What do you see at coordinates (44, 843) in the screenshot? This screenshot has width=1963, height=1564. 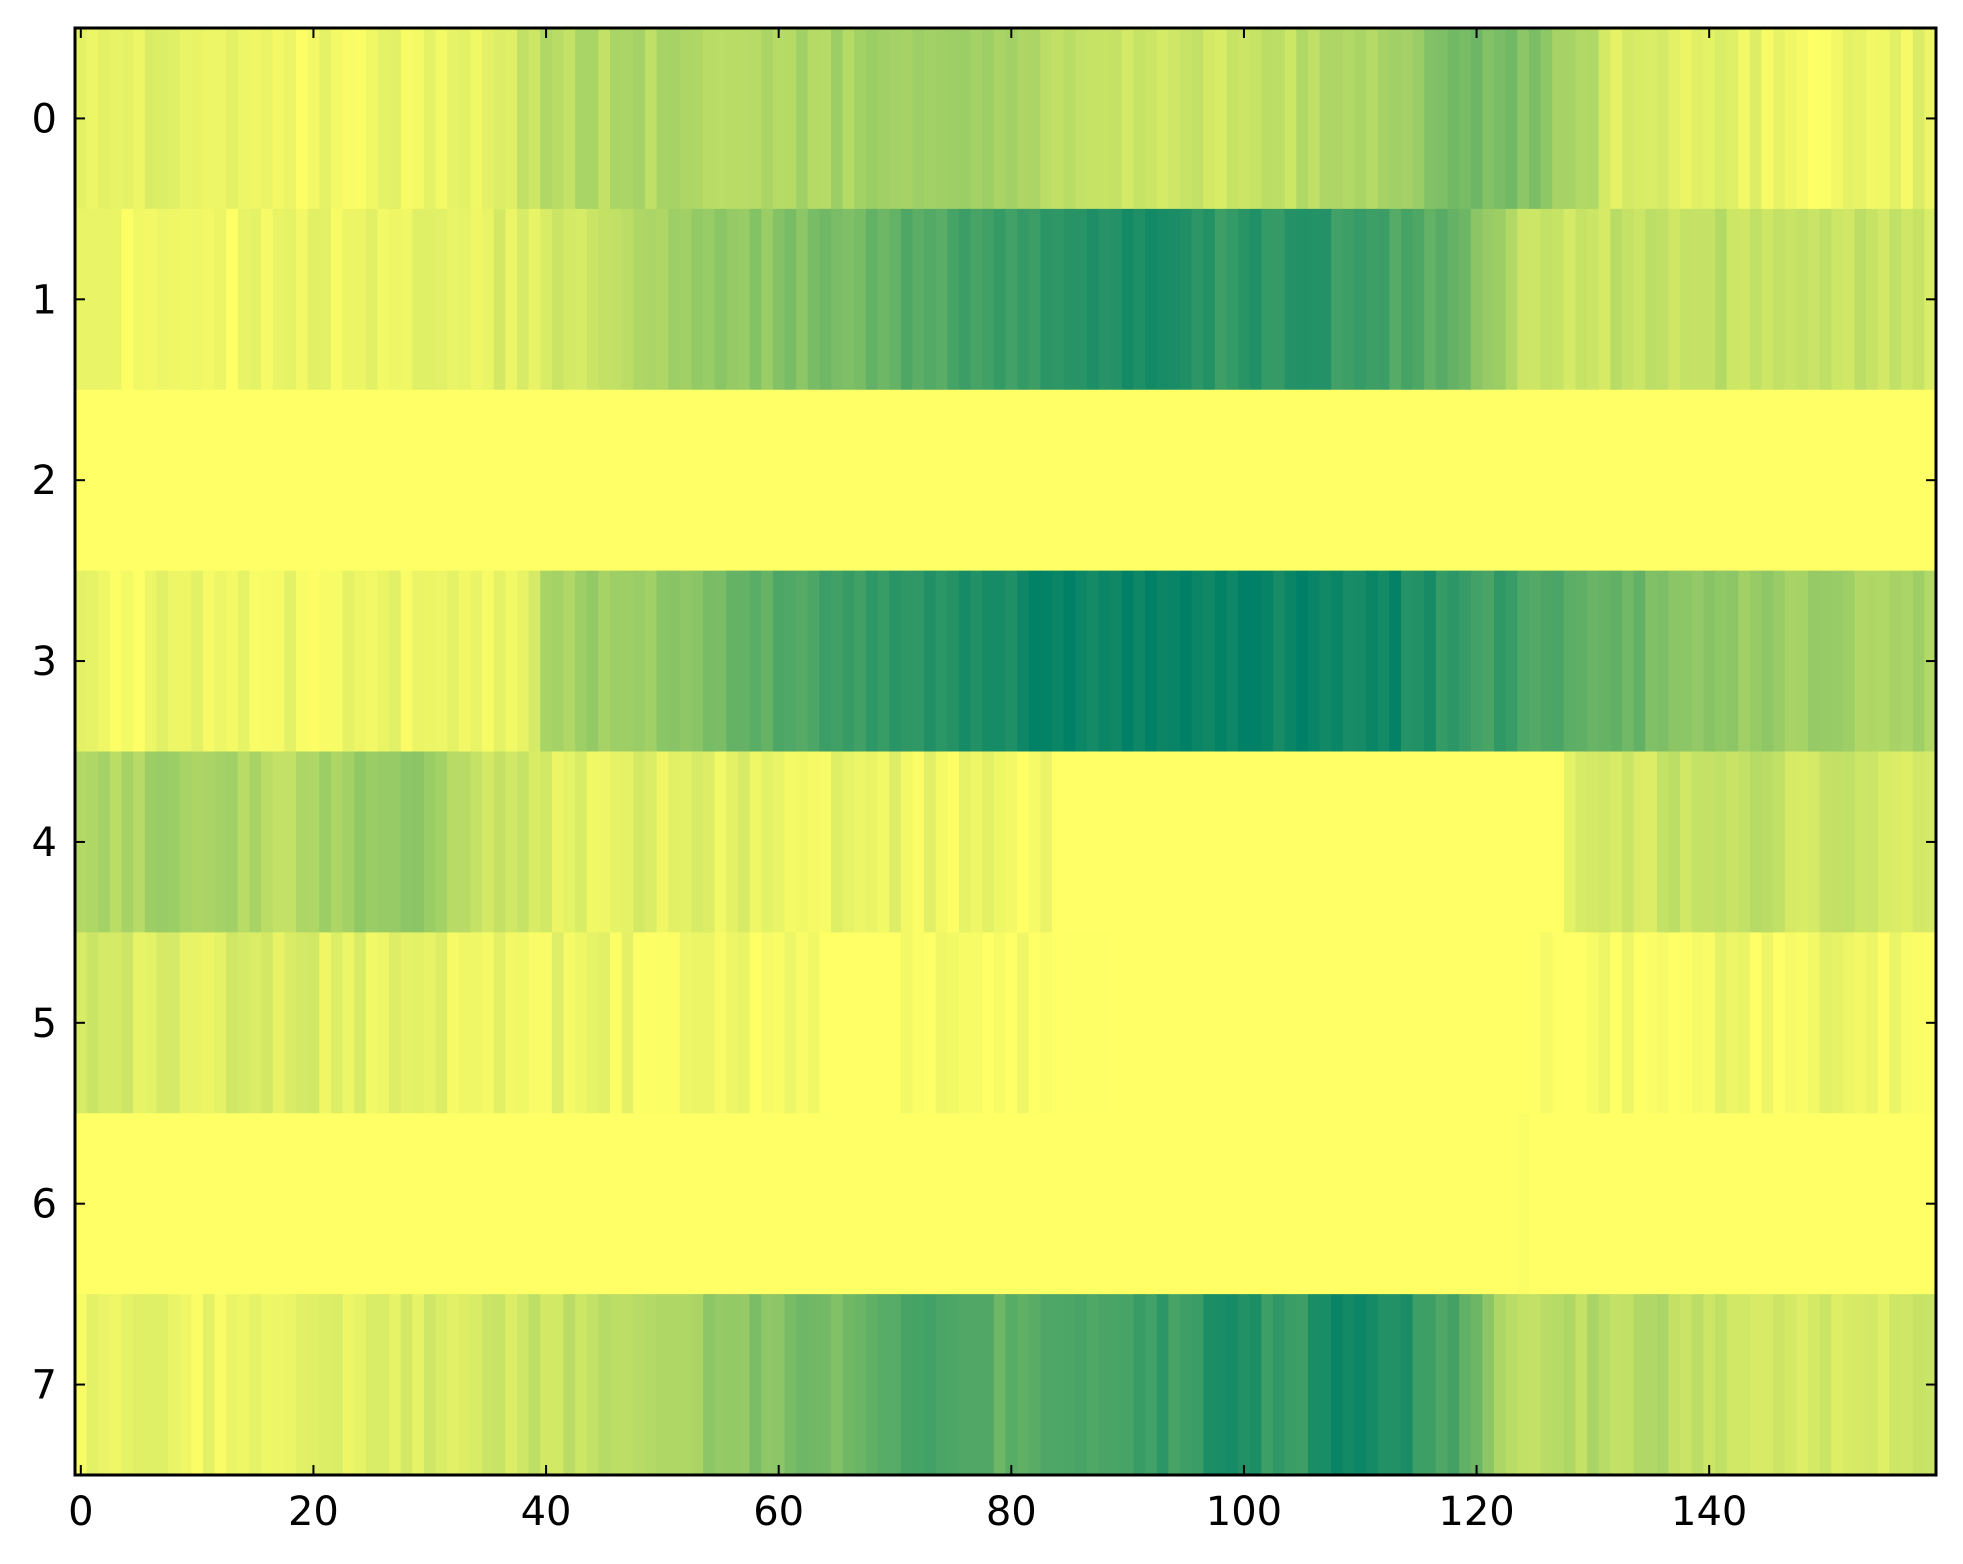 I see `y-tick-label: 4` at bounding box center [44, 843].